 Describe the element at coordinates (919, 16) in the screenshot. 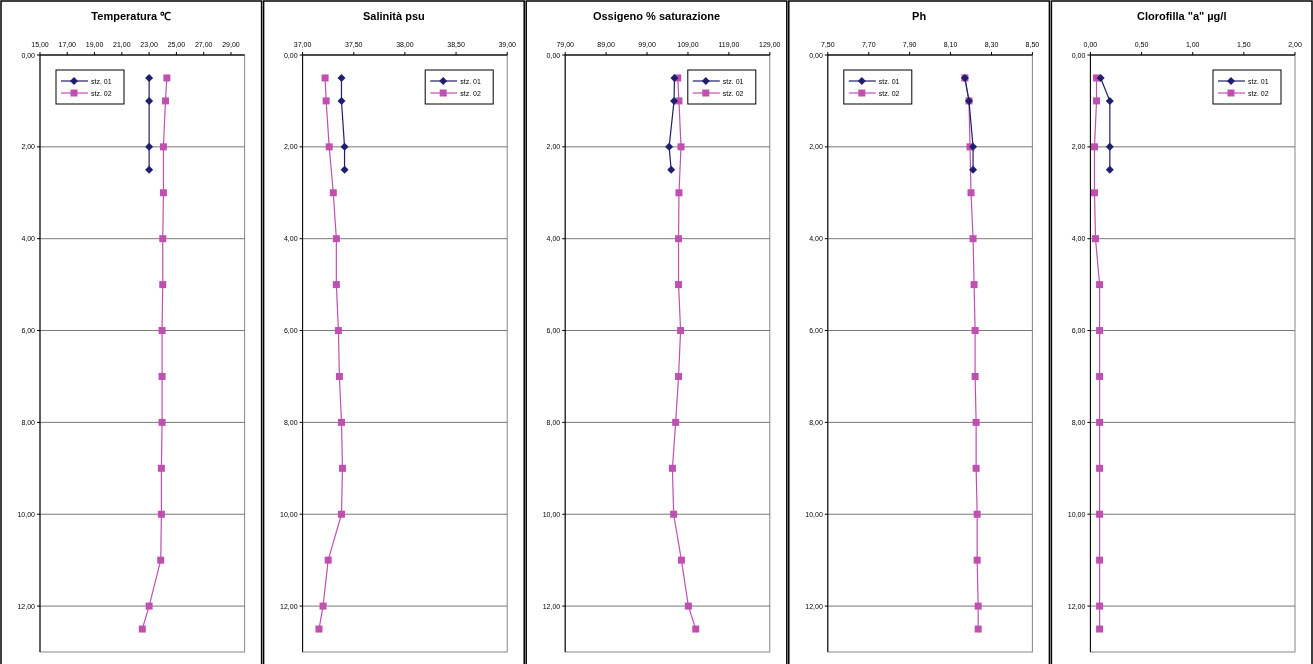

I see `chart-title: Ph` at that location.